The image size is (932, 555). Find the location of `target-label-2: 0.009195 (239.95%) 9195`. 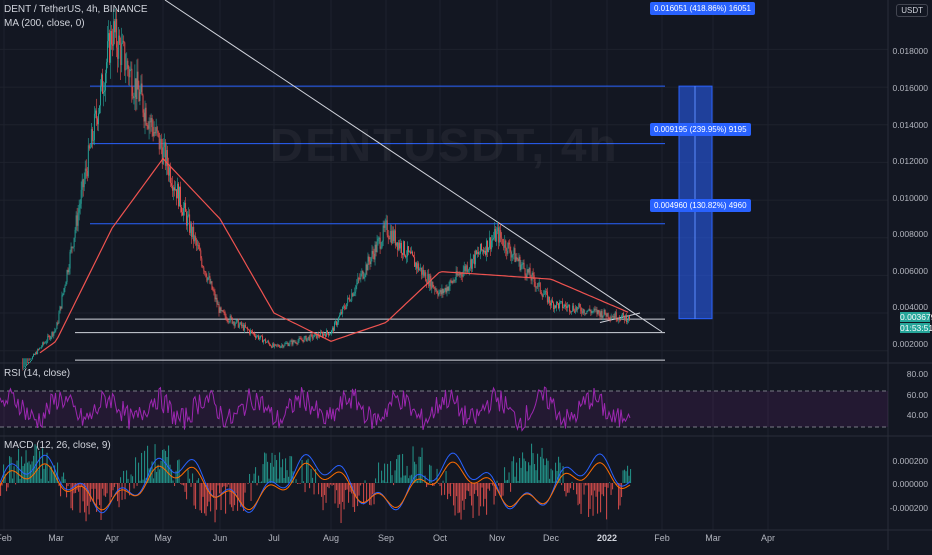

target-label-2: 0.009195 (239.95%) 9195 is located at coordinates (700, 129).